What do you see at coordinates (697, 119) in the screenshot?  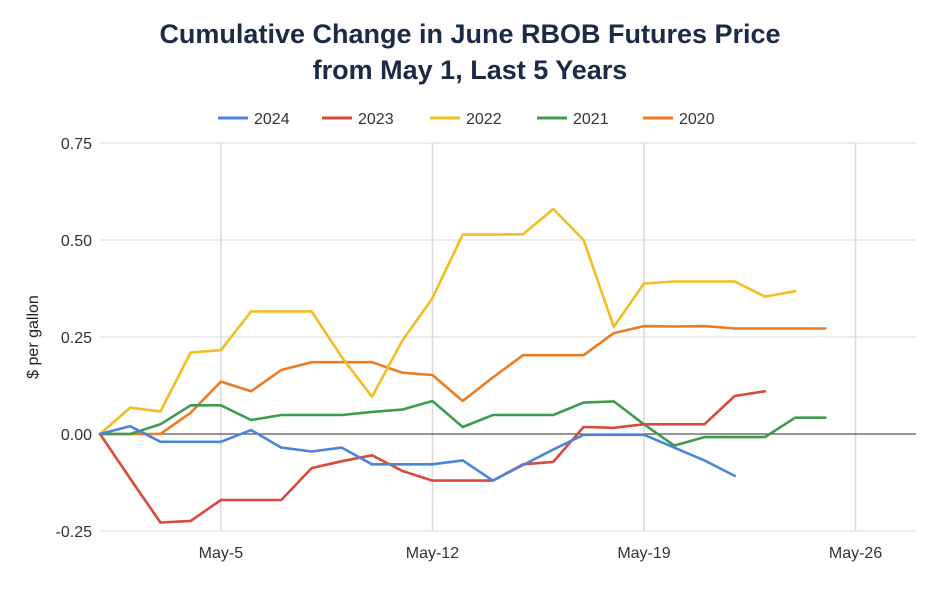 I see `legend-label: 2020` at bounding box center [697, 119].